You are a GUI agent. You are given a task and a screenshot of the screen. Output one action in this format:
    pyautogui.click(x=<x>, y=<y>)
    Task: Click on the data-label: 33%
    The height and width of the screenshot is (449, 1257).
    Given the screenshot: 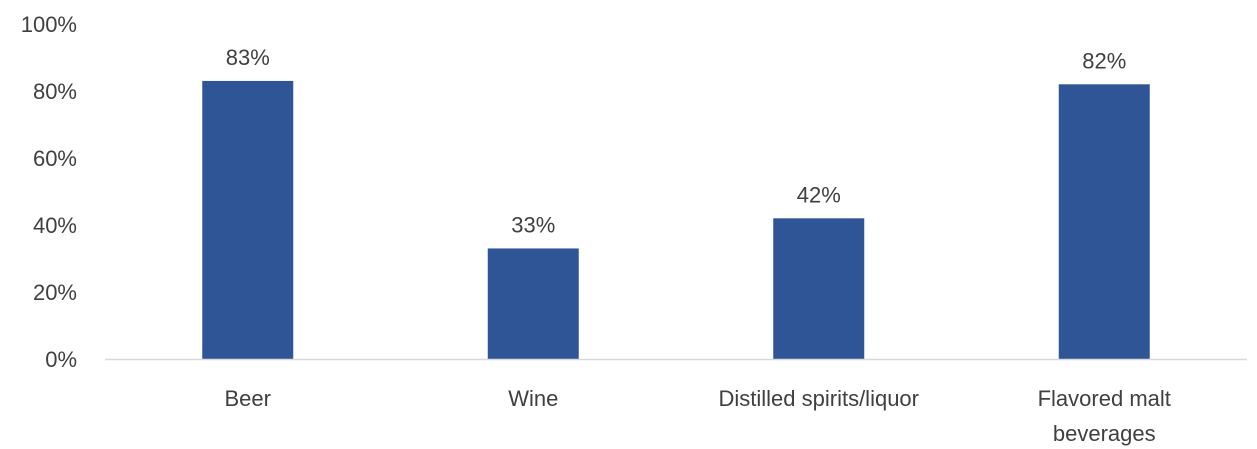 What is the action you would take?
    pyautogui.click(x=533, y=224)
    